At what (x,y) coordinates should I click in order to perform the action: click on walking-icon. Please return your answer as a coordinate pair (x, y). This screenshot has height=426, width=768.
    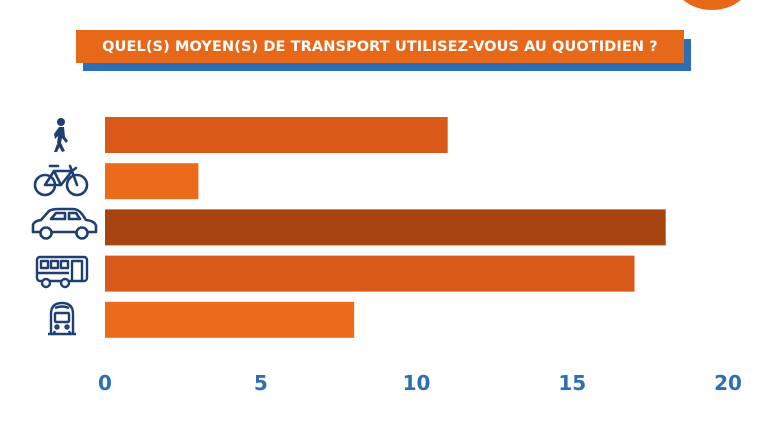
    Looking at the image, I should click on (61, 135).